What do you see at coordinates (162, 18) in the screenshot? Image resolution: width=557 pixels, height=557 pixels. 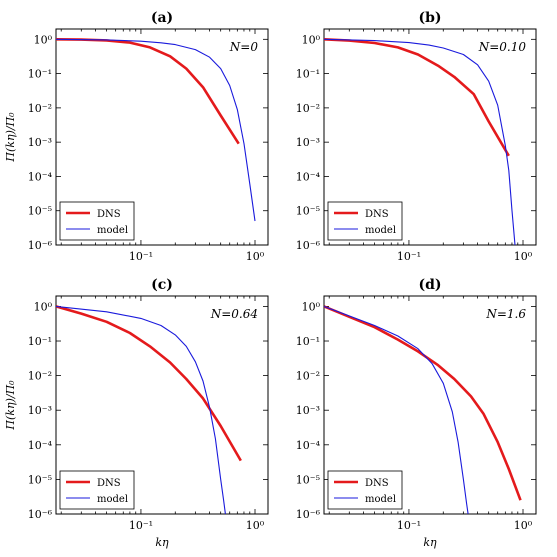 I see `panel-title: (a)` at bounding box center [162, 18].